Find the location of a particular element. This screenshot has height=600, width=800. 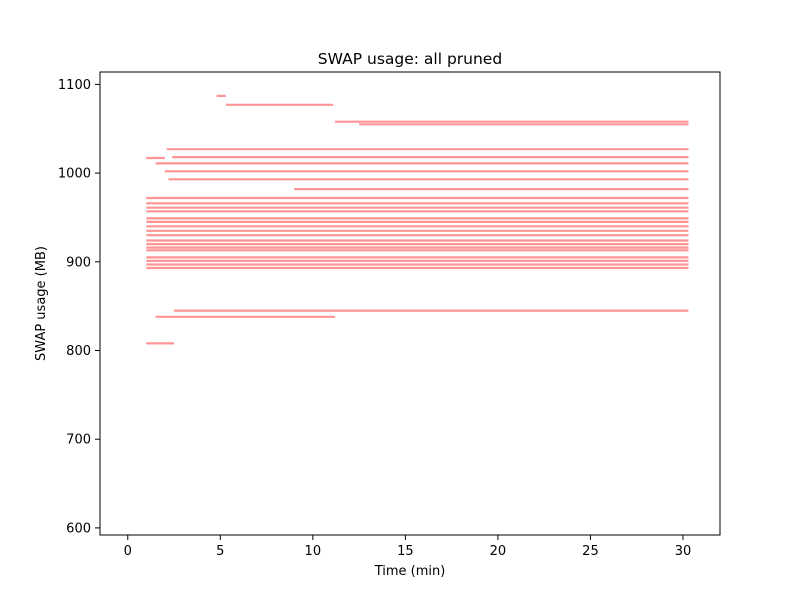

x-tick-label: 0 is located at coordinates (128, 551).